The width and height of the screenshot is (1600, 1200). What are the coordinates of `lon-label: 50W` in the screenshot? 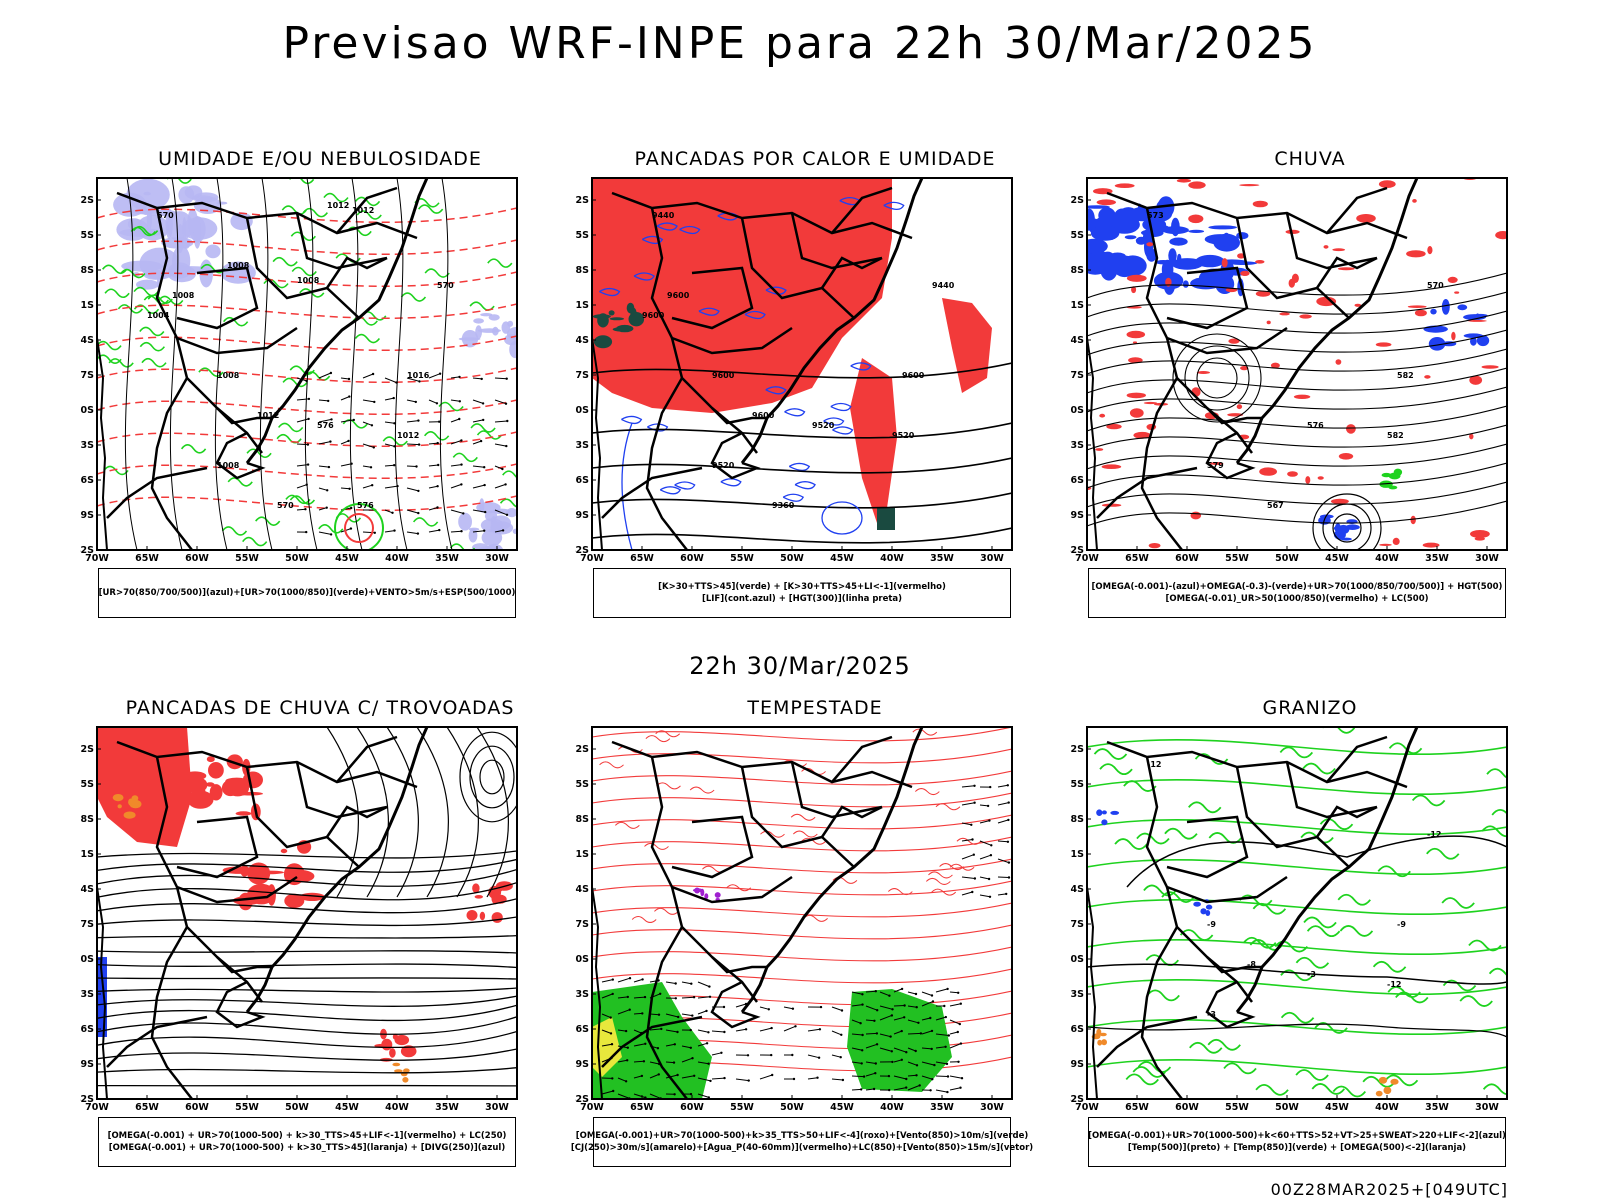 It's located at (297, 1107).